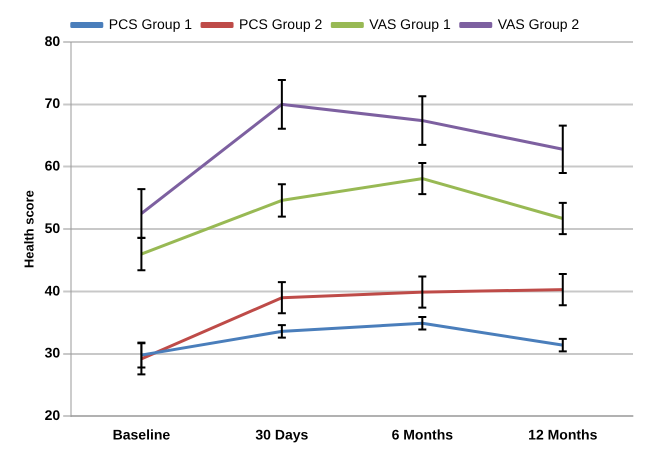 Image resolution: width=661 pixels, height=455 pixels. What do you see at coordinates (282, 434) in the screenshot?
I see `x-tick-label: 30 Days` at bounding box center [282, 434].